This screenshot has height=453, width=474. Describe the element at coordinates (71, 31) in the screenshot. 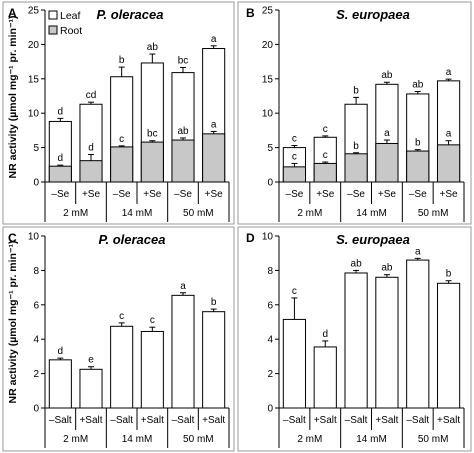

I see `legend-label-root: Root` at that location.